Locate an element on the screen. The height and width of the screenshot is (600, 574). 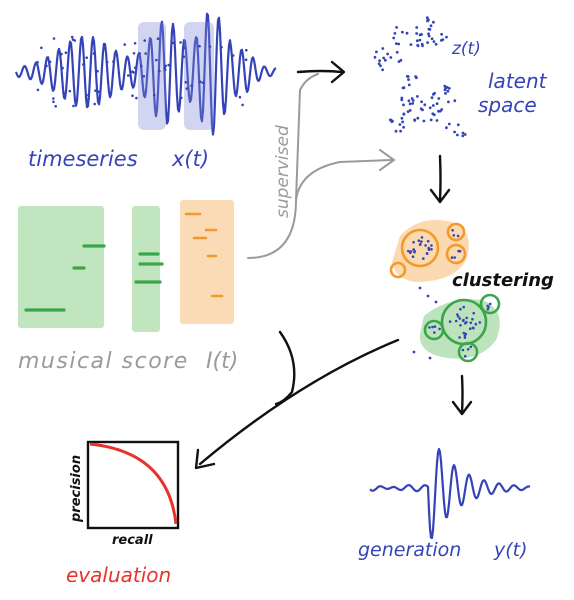
timeseries-label: timeseries is located at coordinates (83, 159).